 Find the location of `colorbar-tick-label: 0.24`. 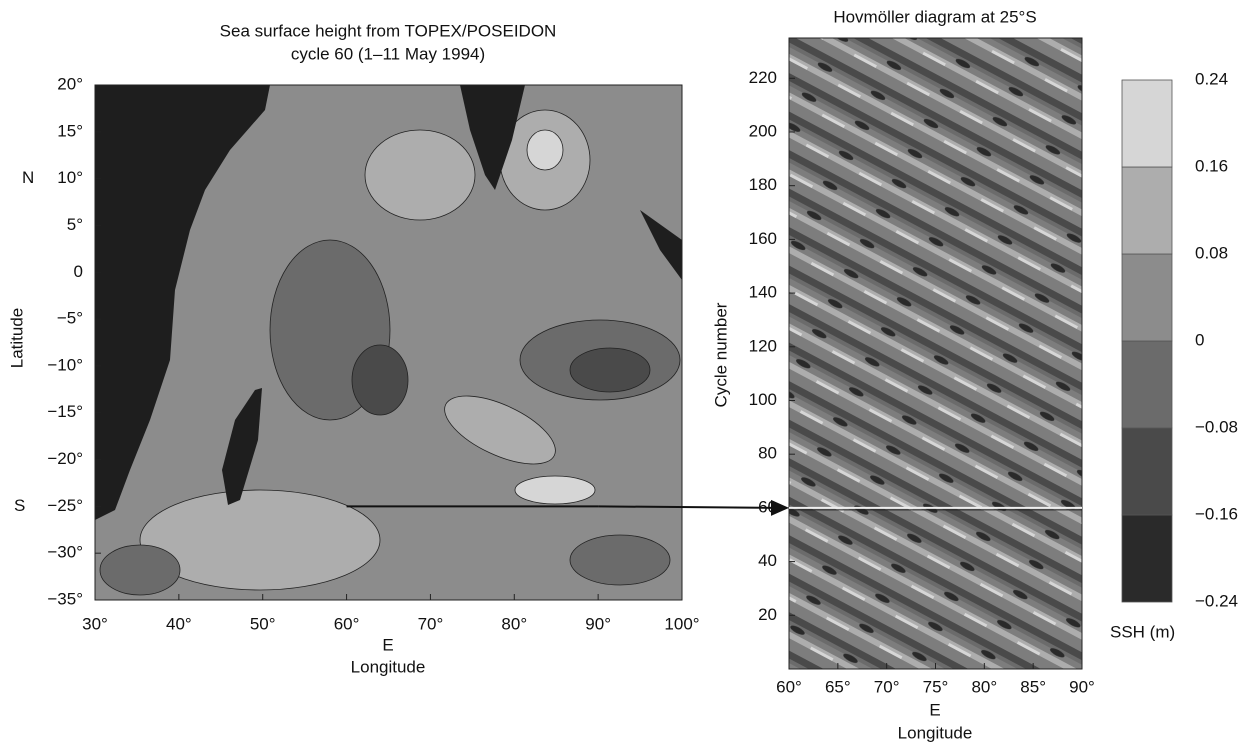

colorbar-tick-label: 0.24 is located at coordinates (1211, 78).